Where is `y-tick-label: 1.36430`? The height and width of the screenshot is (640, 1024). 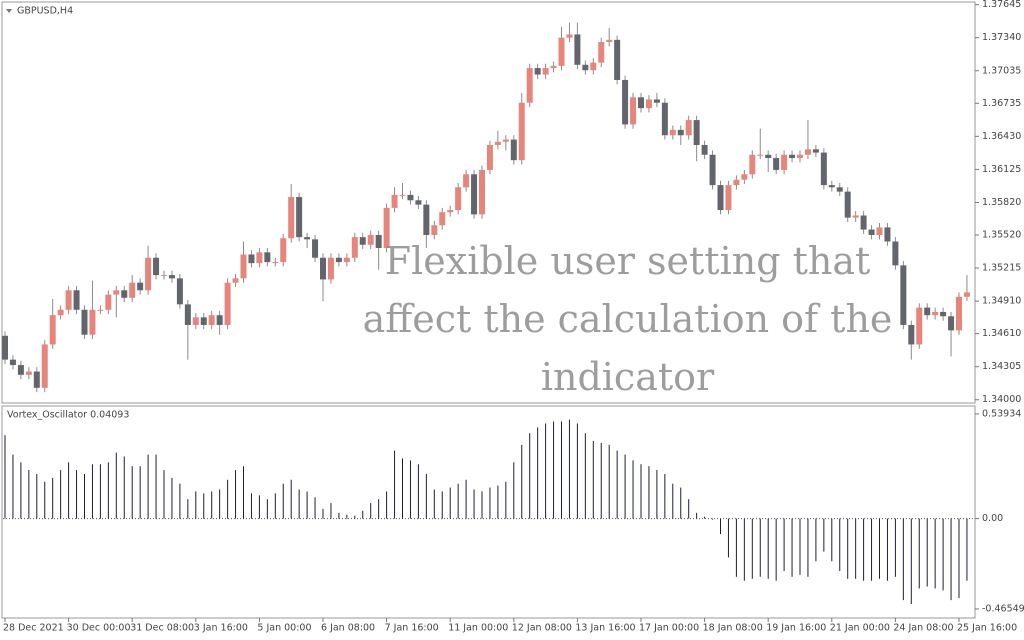
y-tick-label: 1.36430 is located at coordinates (1001, 136).